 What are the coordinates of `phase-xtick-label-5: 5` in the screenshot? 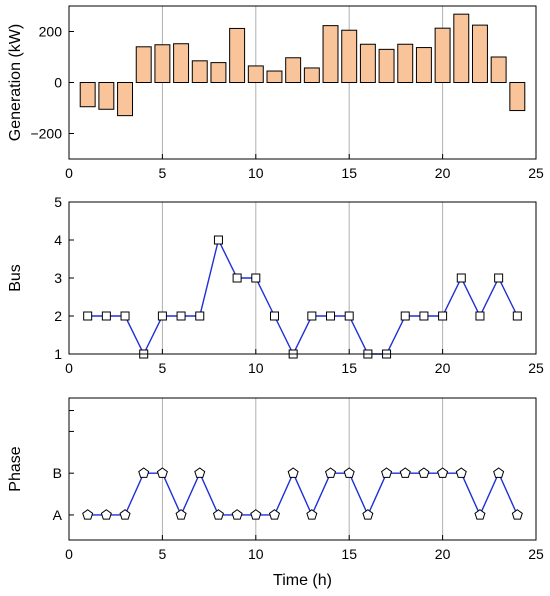 It's located at (163, 554).